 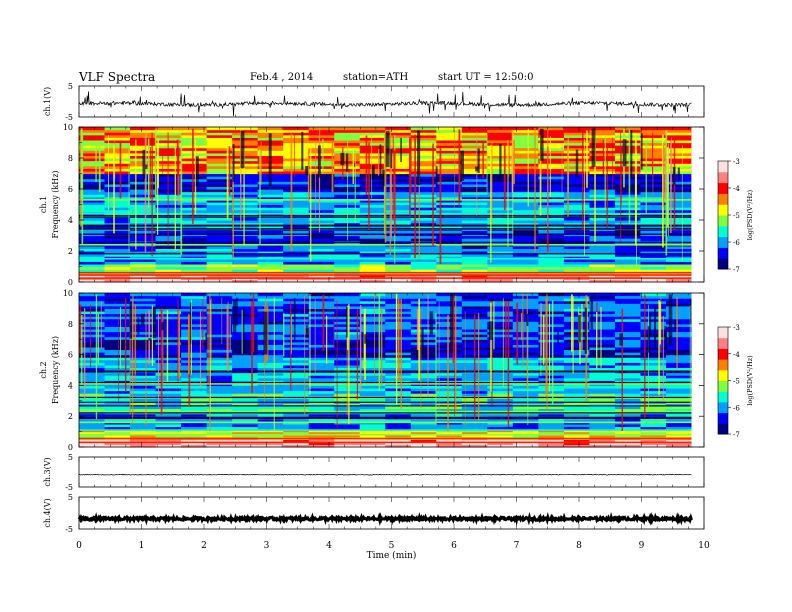 I want to click on chart-title: VLF Spectra, so click(x=117, y=77).